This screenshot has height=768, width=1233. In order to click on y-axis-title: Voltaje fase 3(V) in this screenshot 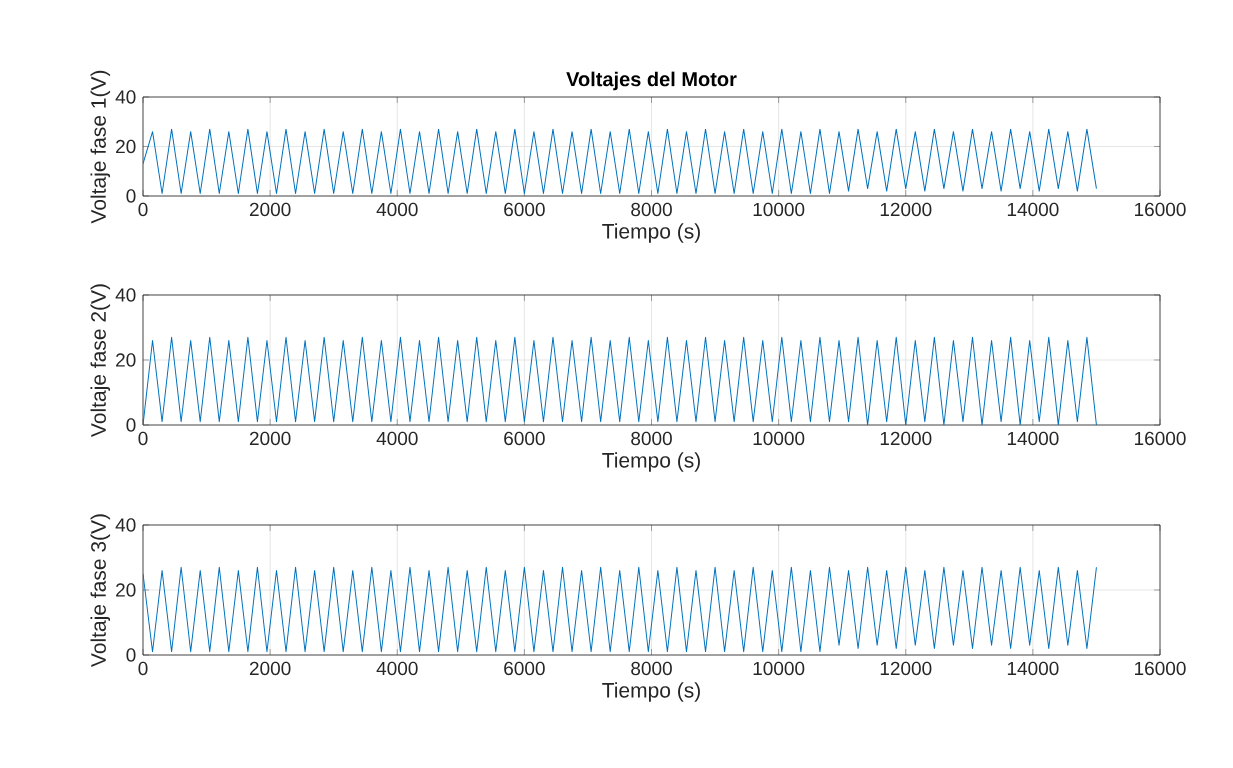, I will do `click(100, 590)`.